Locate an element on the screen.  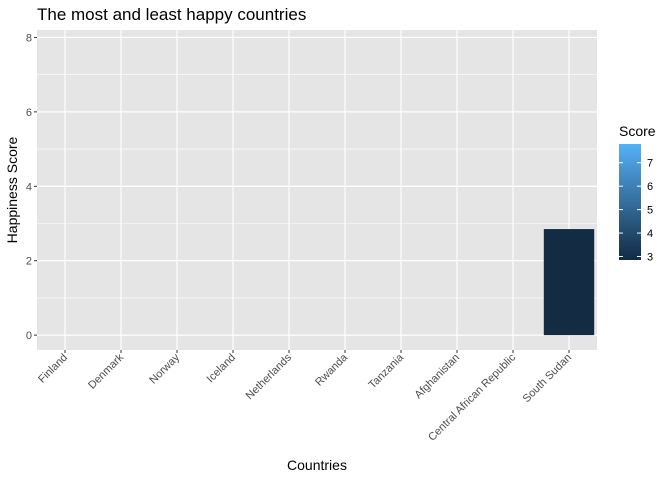
x-tick-label: Rwanda is located at coordinates (332, 370).